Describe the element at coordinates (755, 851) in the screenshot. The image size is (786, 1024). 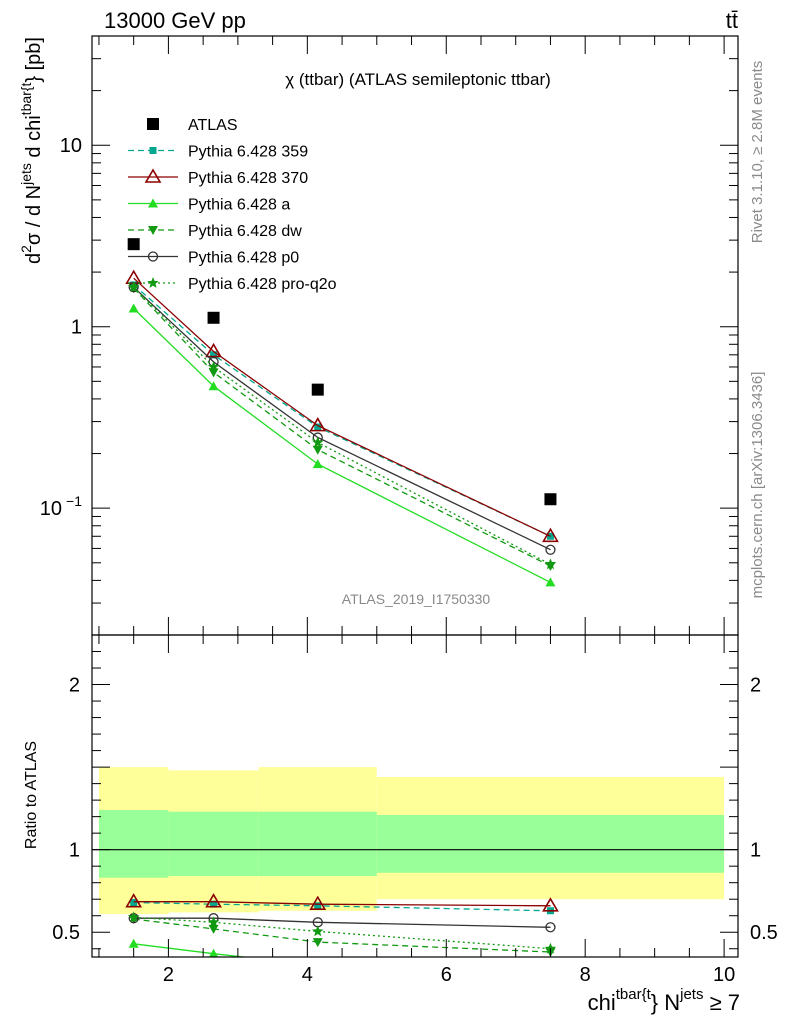
I see `ratio-y-tick-label-right: 1` at that location.